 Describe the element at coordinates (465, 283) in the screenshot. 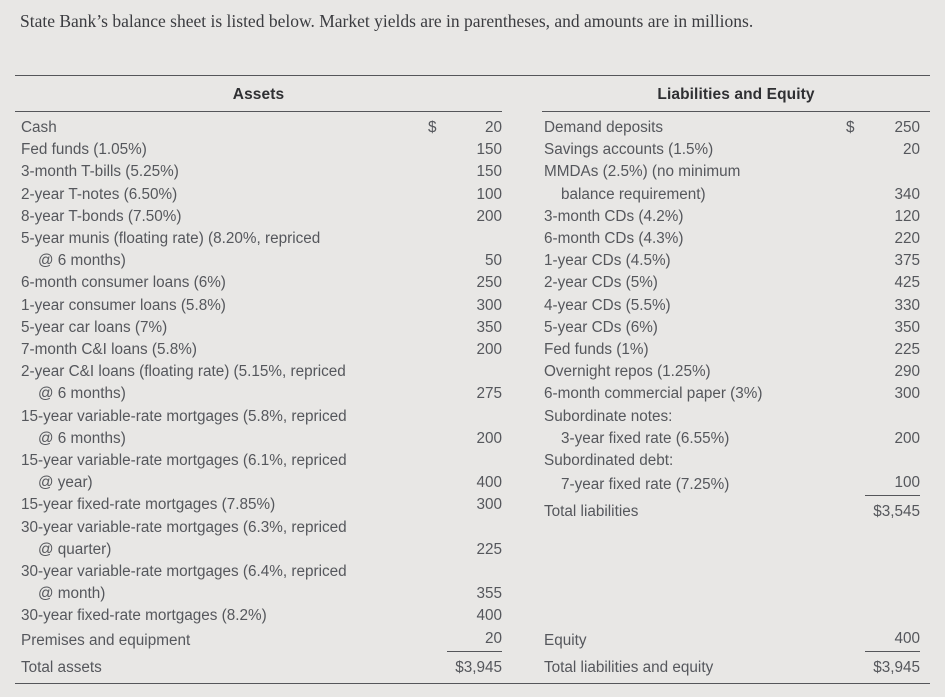

I see `row-amount: 250` at that location.